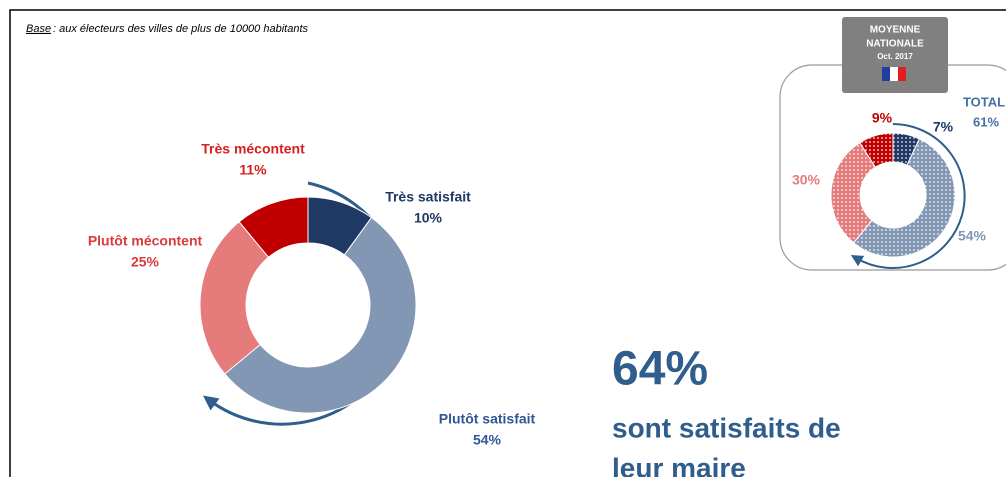 Image resolution: width=1006 pixels, height=477 pixels. Describe the element at coordinates (895, 44) in the screenshot. I see `badge-text: NATIONALE` at that location.